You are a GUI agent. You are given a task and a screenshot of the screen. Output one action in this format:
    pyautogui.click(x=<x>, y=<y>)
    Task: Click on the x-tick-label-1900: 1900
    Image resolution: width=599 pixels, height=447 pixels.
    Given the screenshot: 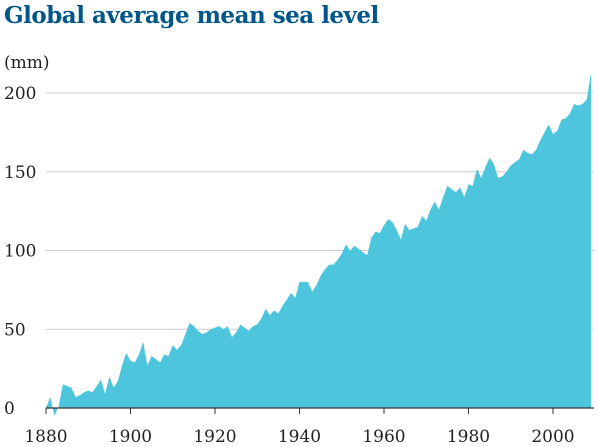 What is the action you would take?
    pyautogui.click(x=130, y=437)
    